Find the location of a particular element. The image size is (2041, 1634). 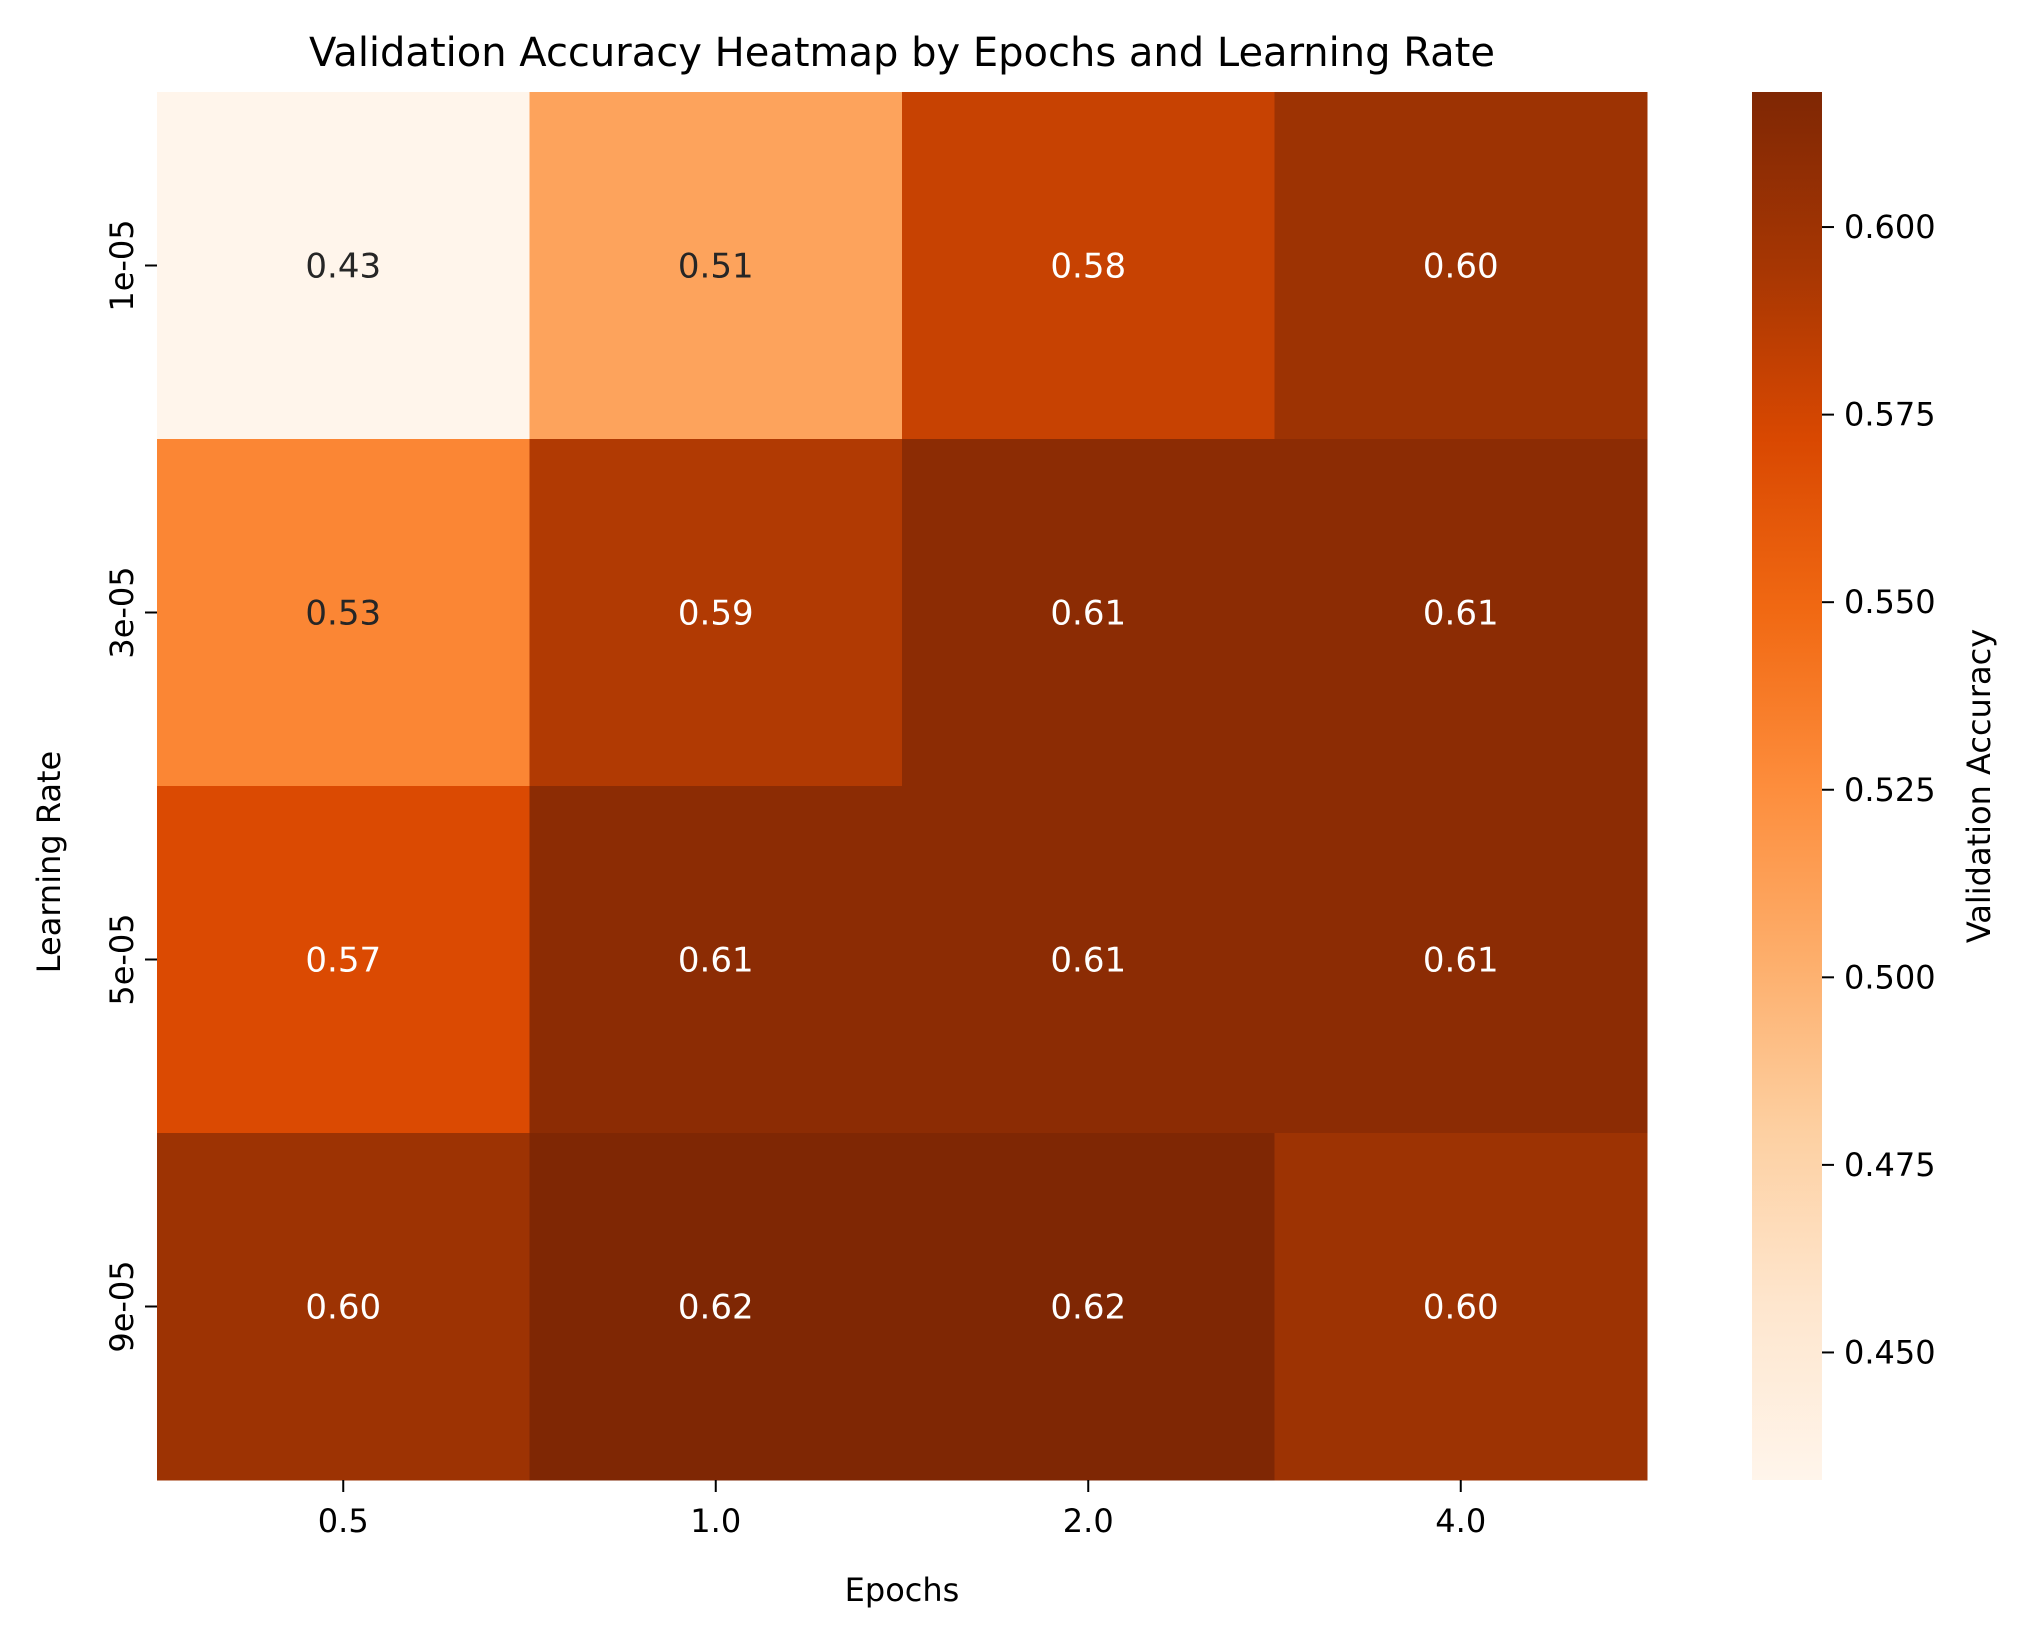

cell-value-label: 0.57 is located at coordinates (343, 961).